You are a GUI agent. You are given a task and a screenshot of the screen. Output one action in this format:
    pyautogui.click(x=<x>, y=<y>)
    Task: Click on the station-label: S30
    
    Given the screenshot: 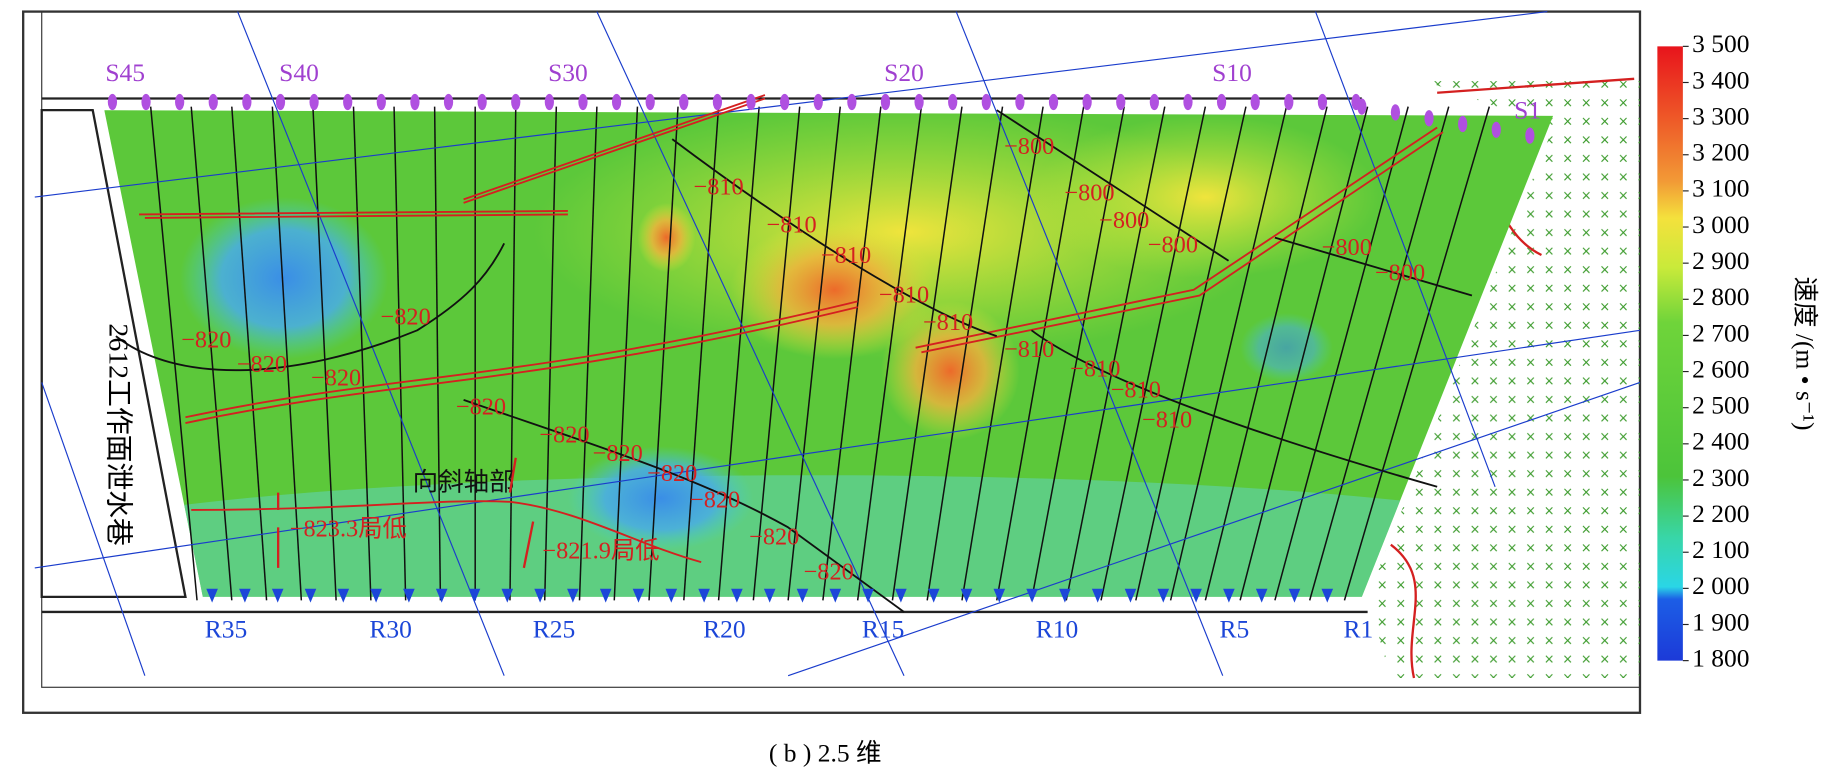 What is the action you would take?
    pyautogui.click(x=568, y=72)
    